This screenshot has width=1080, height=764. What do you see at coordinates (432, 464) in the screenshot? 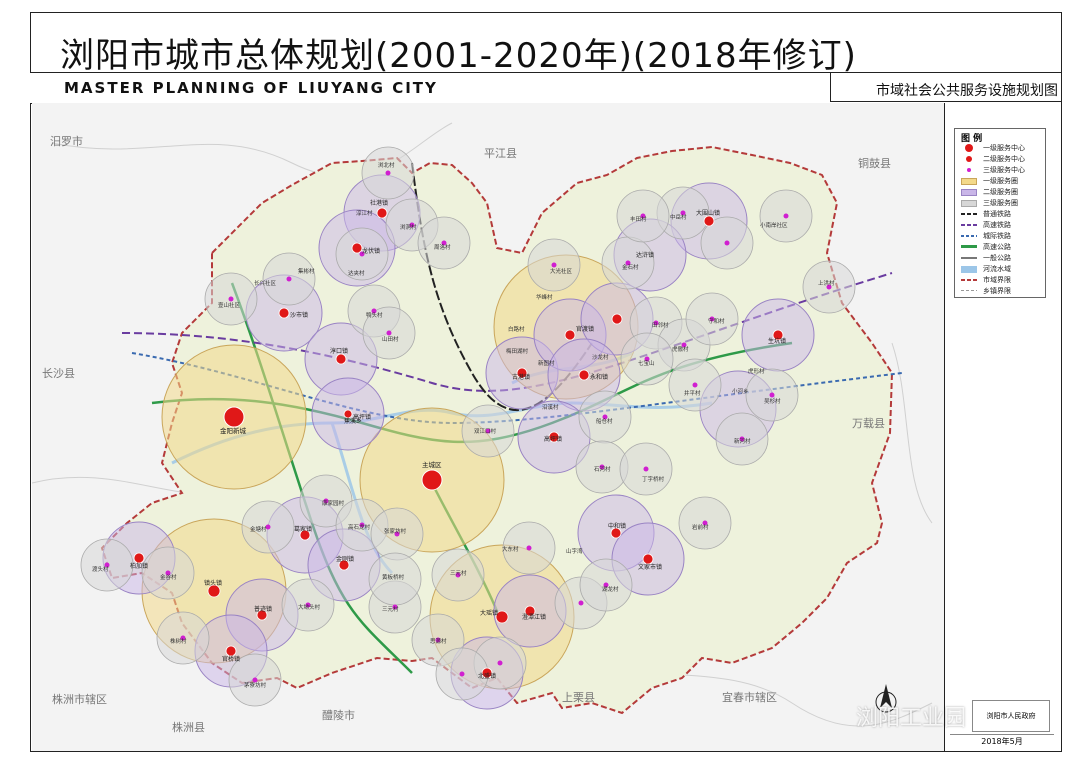
I see `place-label: 主城区` at bounding box center [432, 464].